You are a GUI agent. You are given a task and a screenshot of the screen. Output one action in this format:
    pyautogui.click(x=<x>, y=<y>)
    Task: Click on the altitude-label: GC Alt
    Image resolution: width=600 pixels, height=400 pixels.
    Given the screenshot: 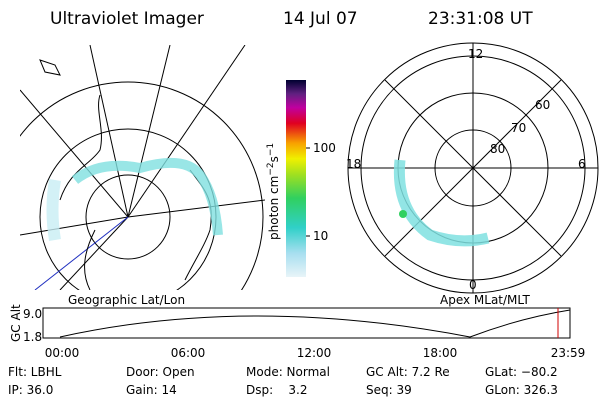 What is the action you would take?
    pyautogui.click(x=16, y=323)
    